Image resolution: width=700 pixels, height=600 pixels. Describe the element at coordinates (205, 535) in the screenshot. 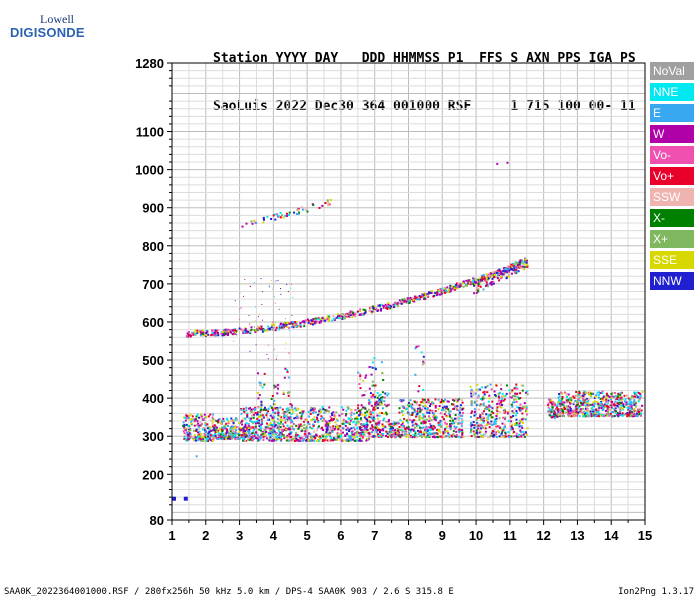

I see `x-tick-label: 2` at that location.